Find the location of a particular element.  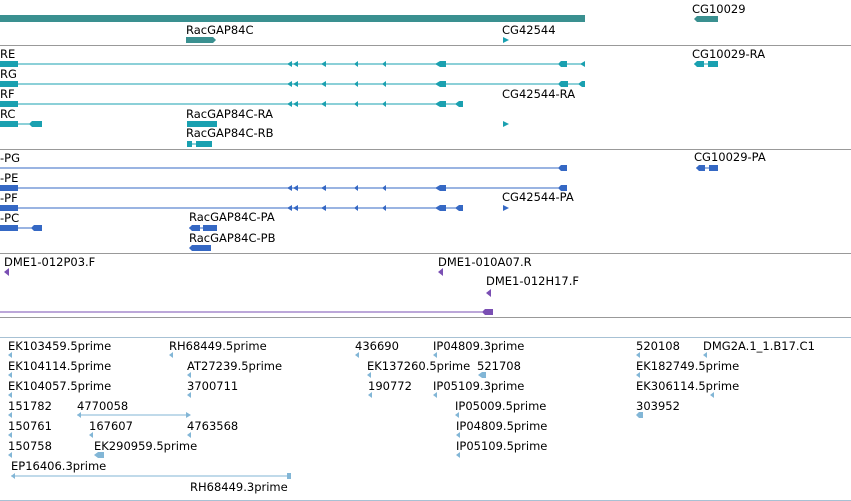

gene-label-cg10029: CG10029 is located at coordinates (719, 9).